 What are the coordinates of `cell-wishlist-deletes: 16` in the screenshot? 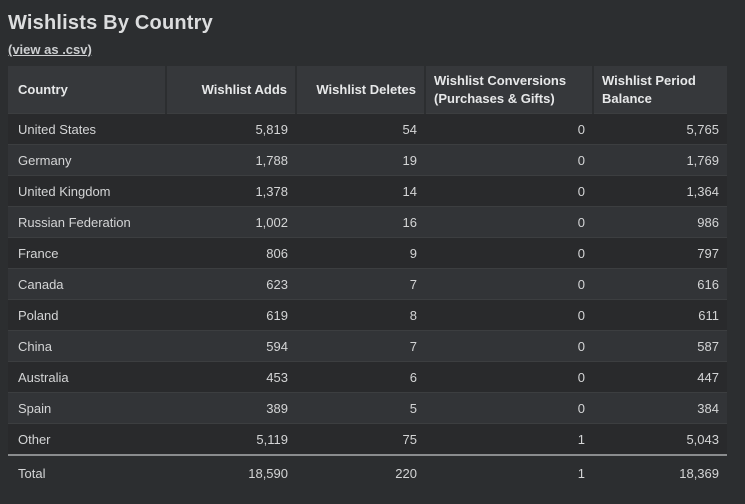 It's located at (360, 222).